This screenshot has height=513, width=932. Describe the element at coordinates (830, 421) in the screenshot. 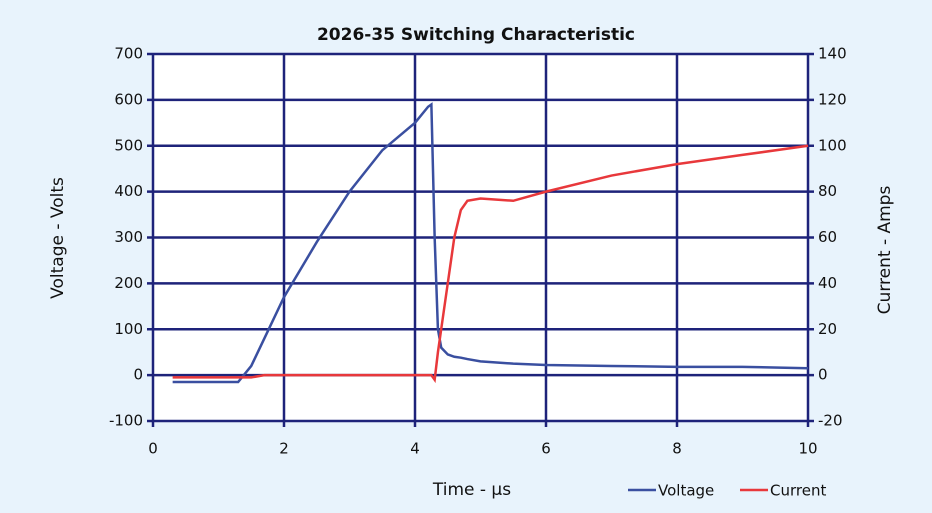

I see `y2-tick-label: -20` at that location.